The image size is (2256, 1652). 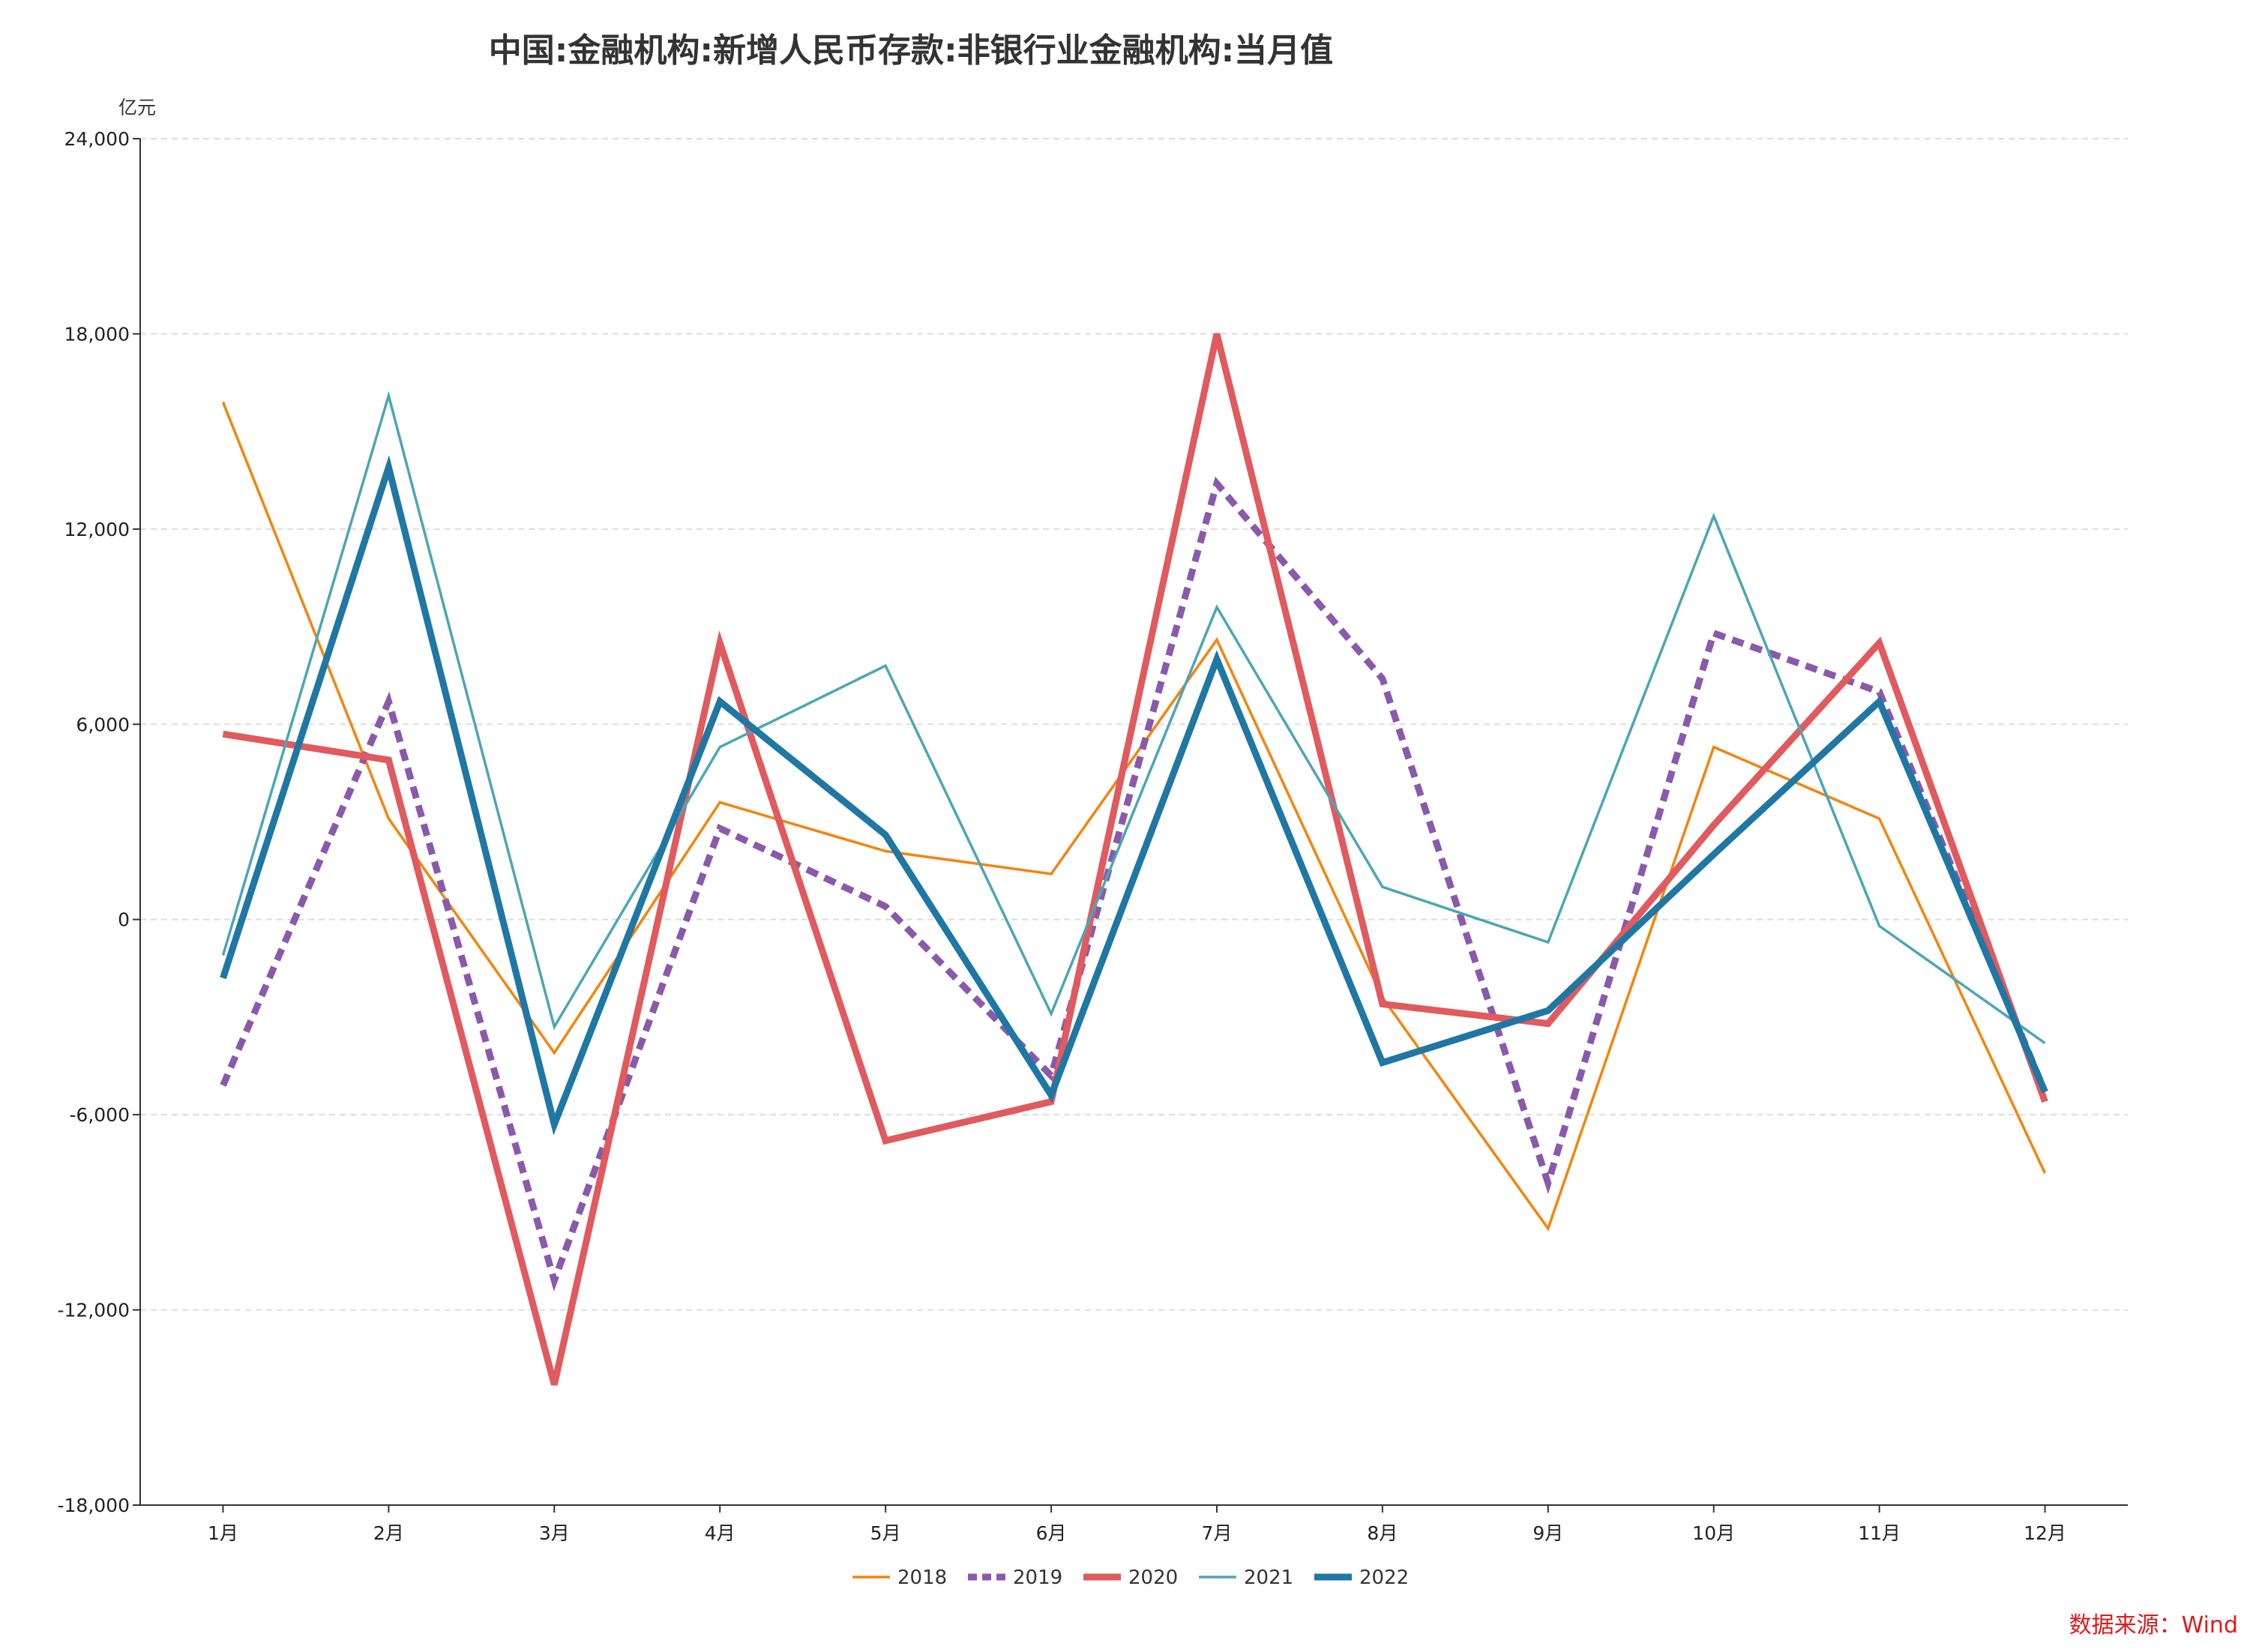 What do you see at coordinates (388, 1533) in the screenshot?
I see `x-tick-label: 2月` at bounding box center [388, 1533].